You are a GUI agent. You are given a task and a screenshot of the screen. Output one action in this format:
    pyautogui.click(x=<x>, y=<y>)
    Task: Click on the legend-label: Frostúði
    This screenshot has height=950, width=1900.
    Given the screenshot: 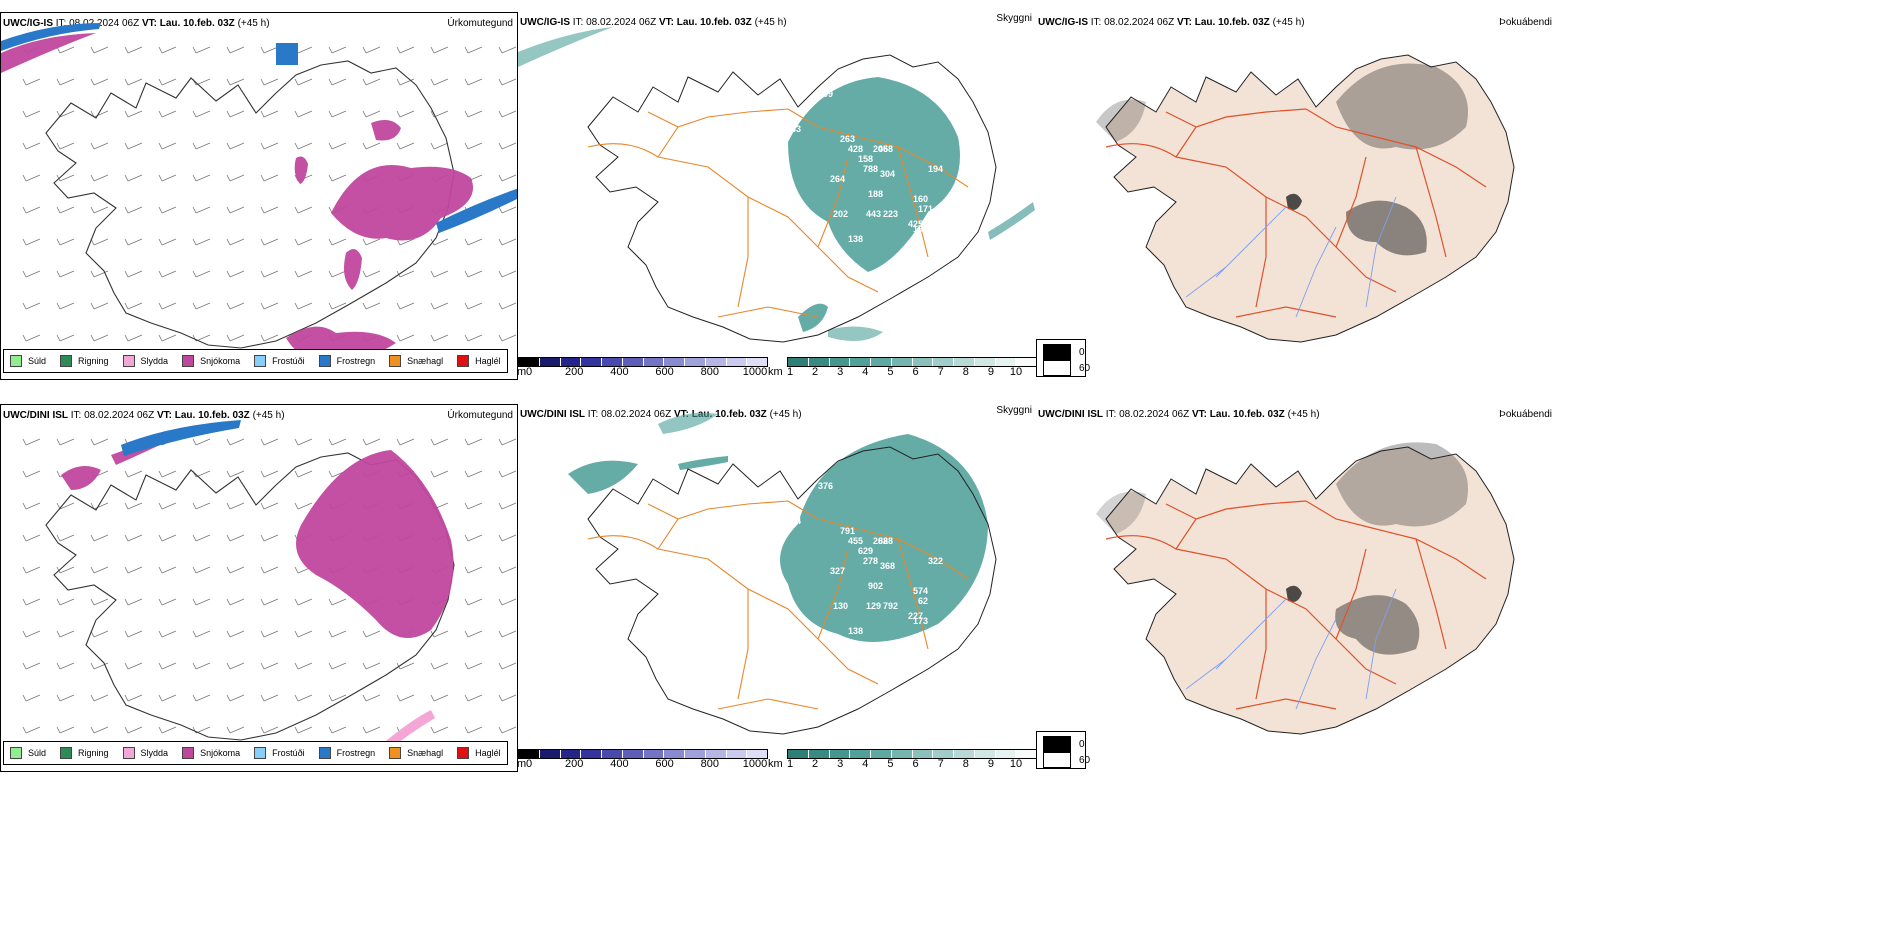 What is the action you would take?
    pyautogui.click(x=288, y=361)
    